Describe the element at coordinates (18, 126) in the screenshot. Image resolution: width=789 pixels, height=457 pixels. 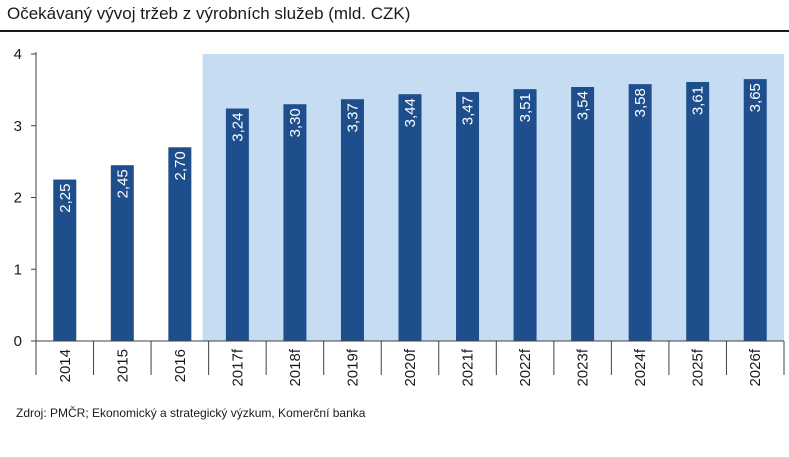
I see `y-tick-label: 3` at that location.